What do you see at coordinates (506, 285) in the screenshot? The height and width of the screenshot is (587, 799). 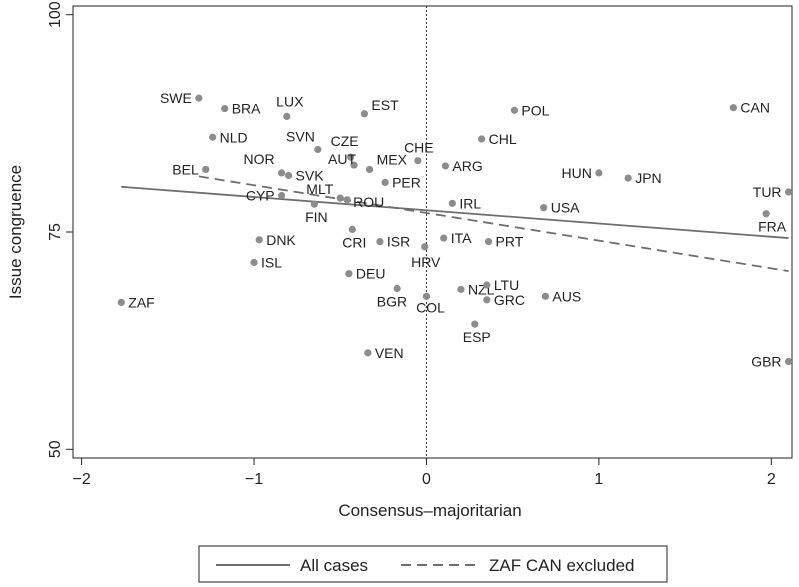 I see `point-label-ltu: LTU` at bounding box center [506, 285].